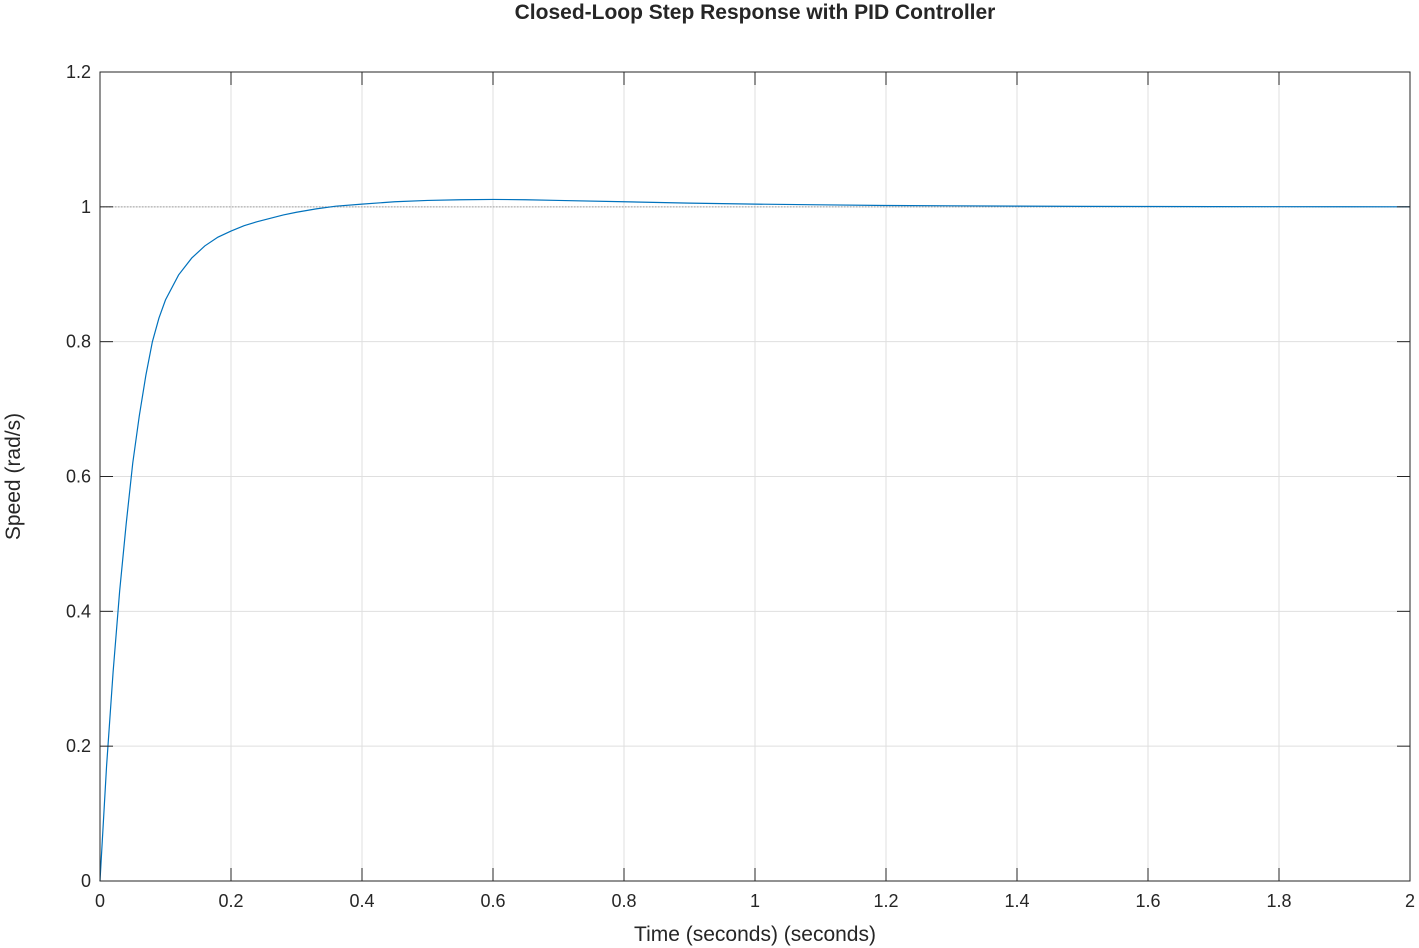 The height and width of the screenshot is (948, 1419). Describe the element at coordinates (78, 72) in the screenshot. I see `y-tick-label: 1.2` at that location.